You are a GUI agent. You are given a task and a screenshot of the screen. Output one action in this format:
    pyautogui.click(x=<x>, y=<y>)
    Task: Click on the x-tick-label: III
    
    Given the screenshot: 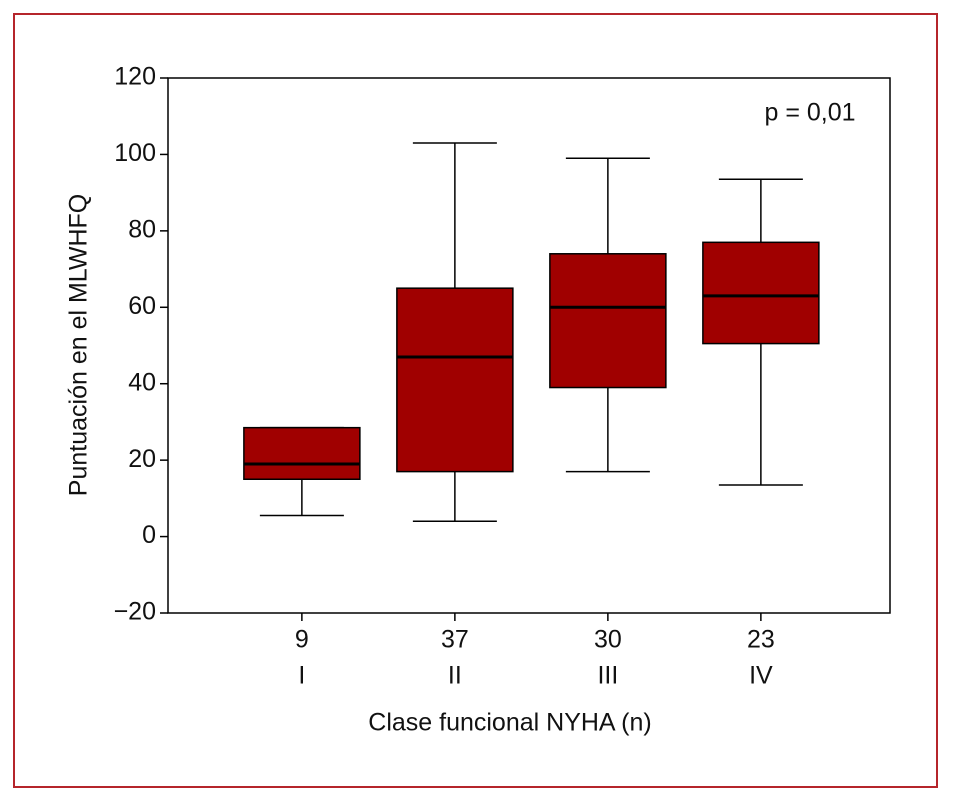 What is the action you would take?
    pyautogui.click(x=607, y=676)
    